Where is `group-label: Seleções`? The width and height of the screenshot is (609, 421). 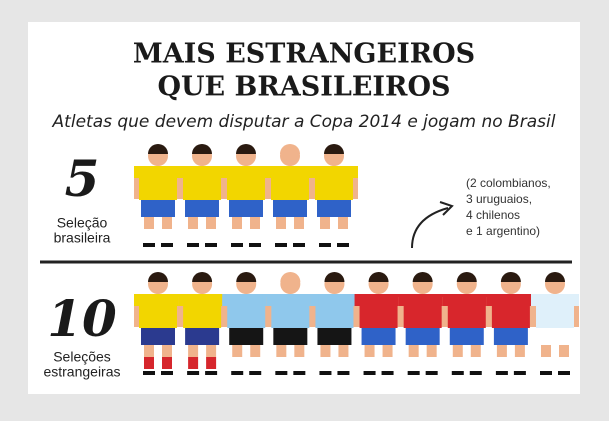
group-label: Seleções is located at coordinates (82, 357).